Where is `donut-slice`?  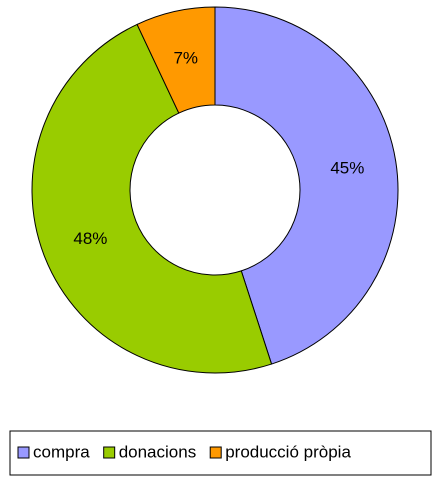 donut-slice is located at coordinates (176, 60).